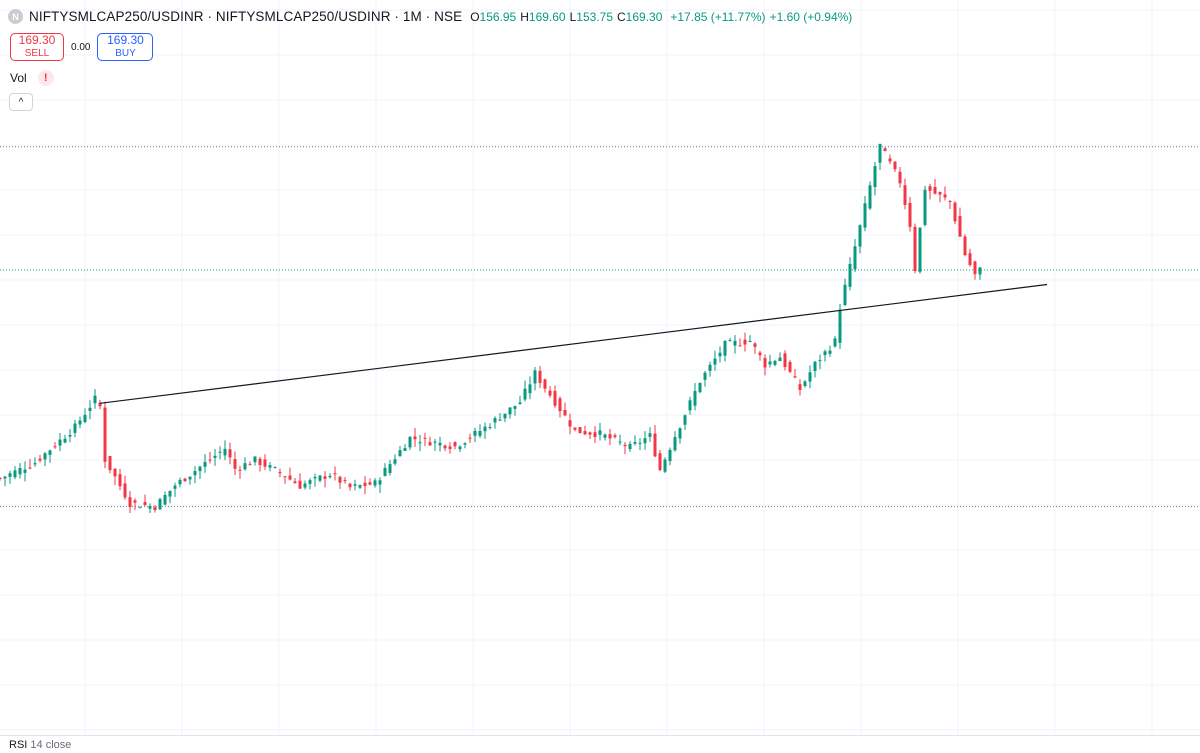 The image size is (1200, 753). Describe the element at coordinates (125, 47) in the screenshot. I see `buy-button: 169.30 BUY` at that location.